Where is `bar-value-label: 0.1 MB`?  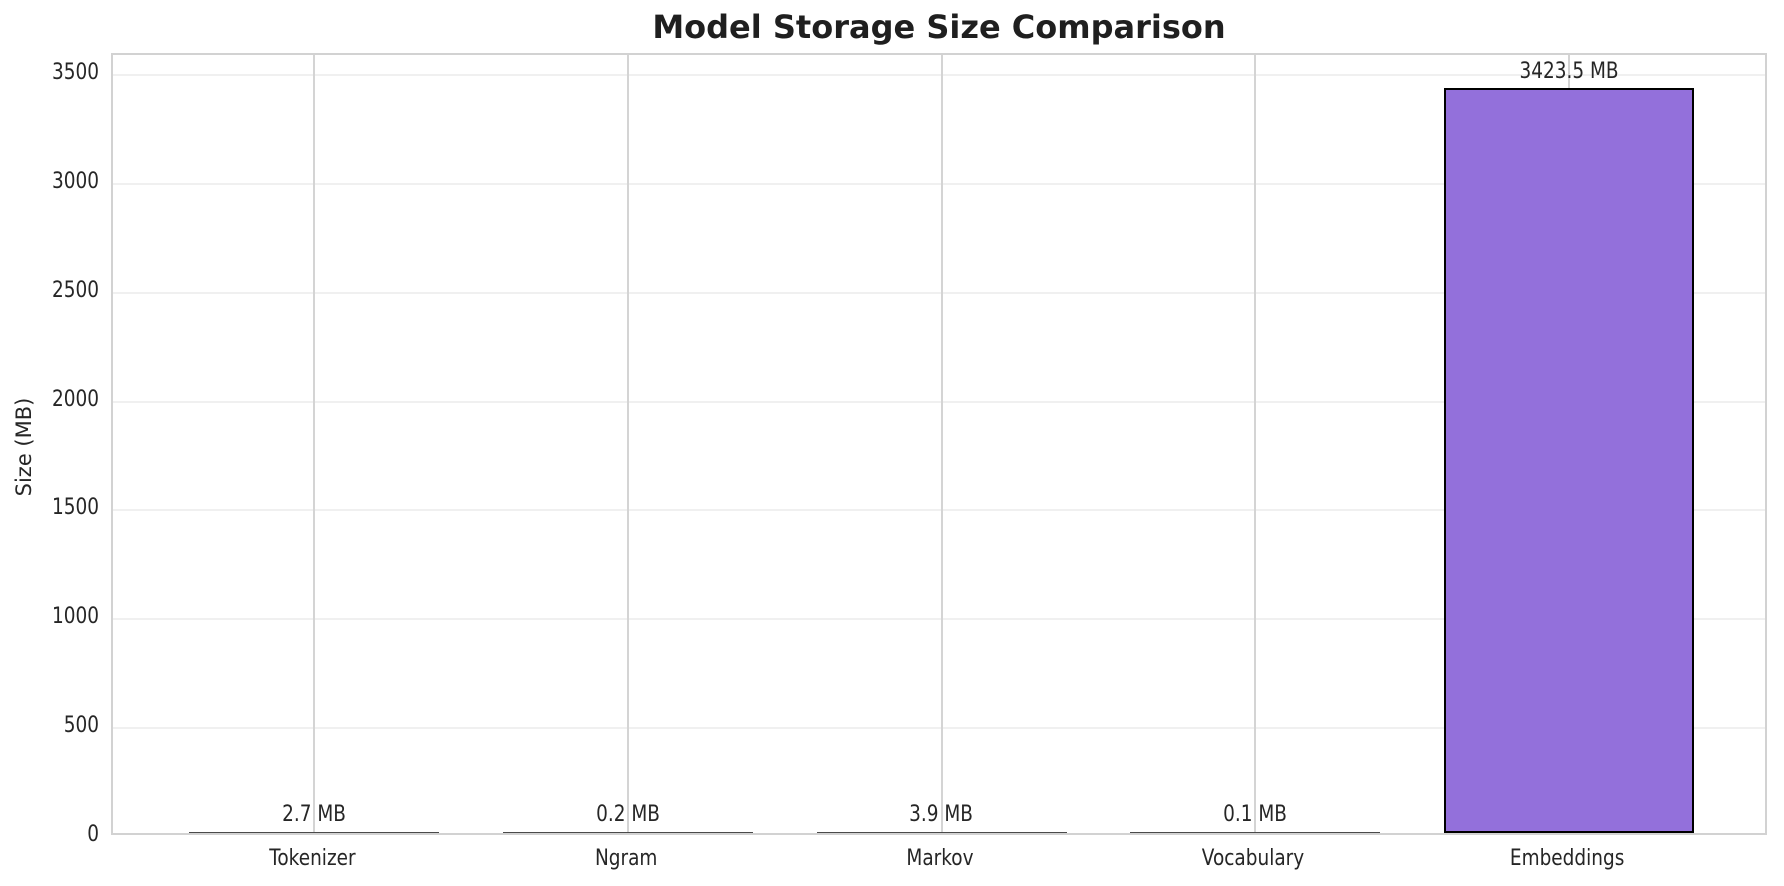
bar-value-label: 0.1 MB is located at coordinates (1255, 815).